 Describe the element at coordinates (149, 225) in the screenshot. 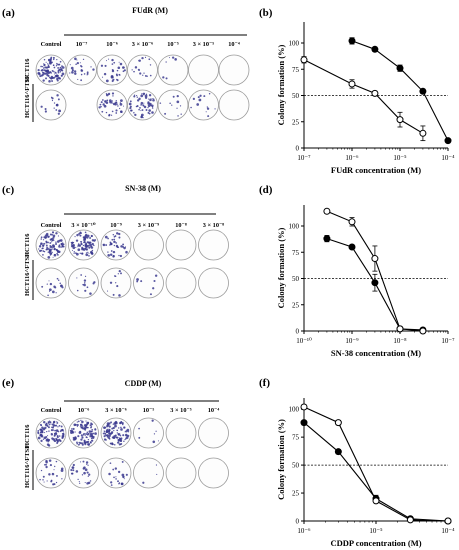

I see `column-label: 3 × 10⁻⁹` at that location.